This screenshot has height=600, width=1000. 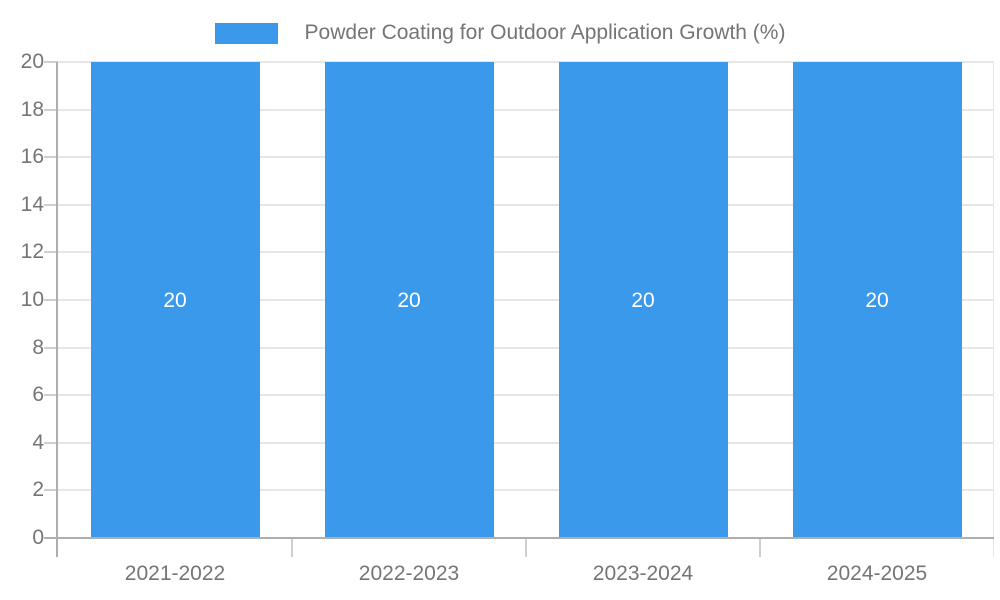 What do you see at coordinates (38, 347) in the screenshot?
I see `y-tick-label: 8` at bounding box center [38, 347].